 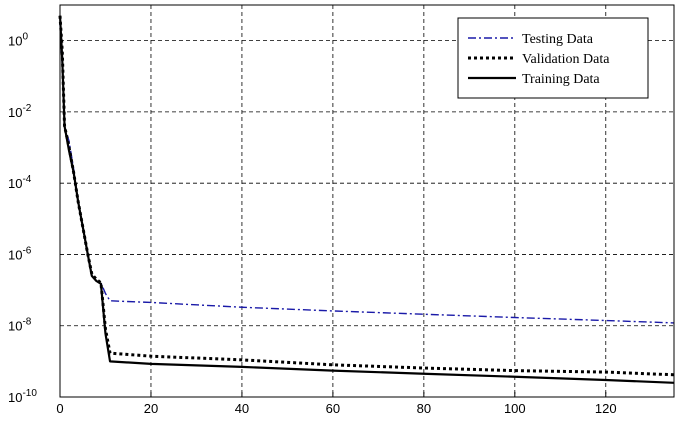 I want to click on x-axis: 0 20 40 60 80 100 120, so click(x=336, y=404).